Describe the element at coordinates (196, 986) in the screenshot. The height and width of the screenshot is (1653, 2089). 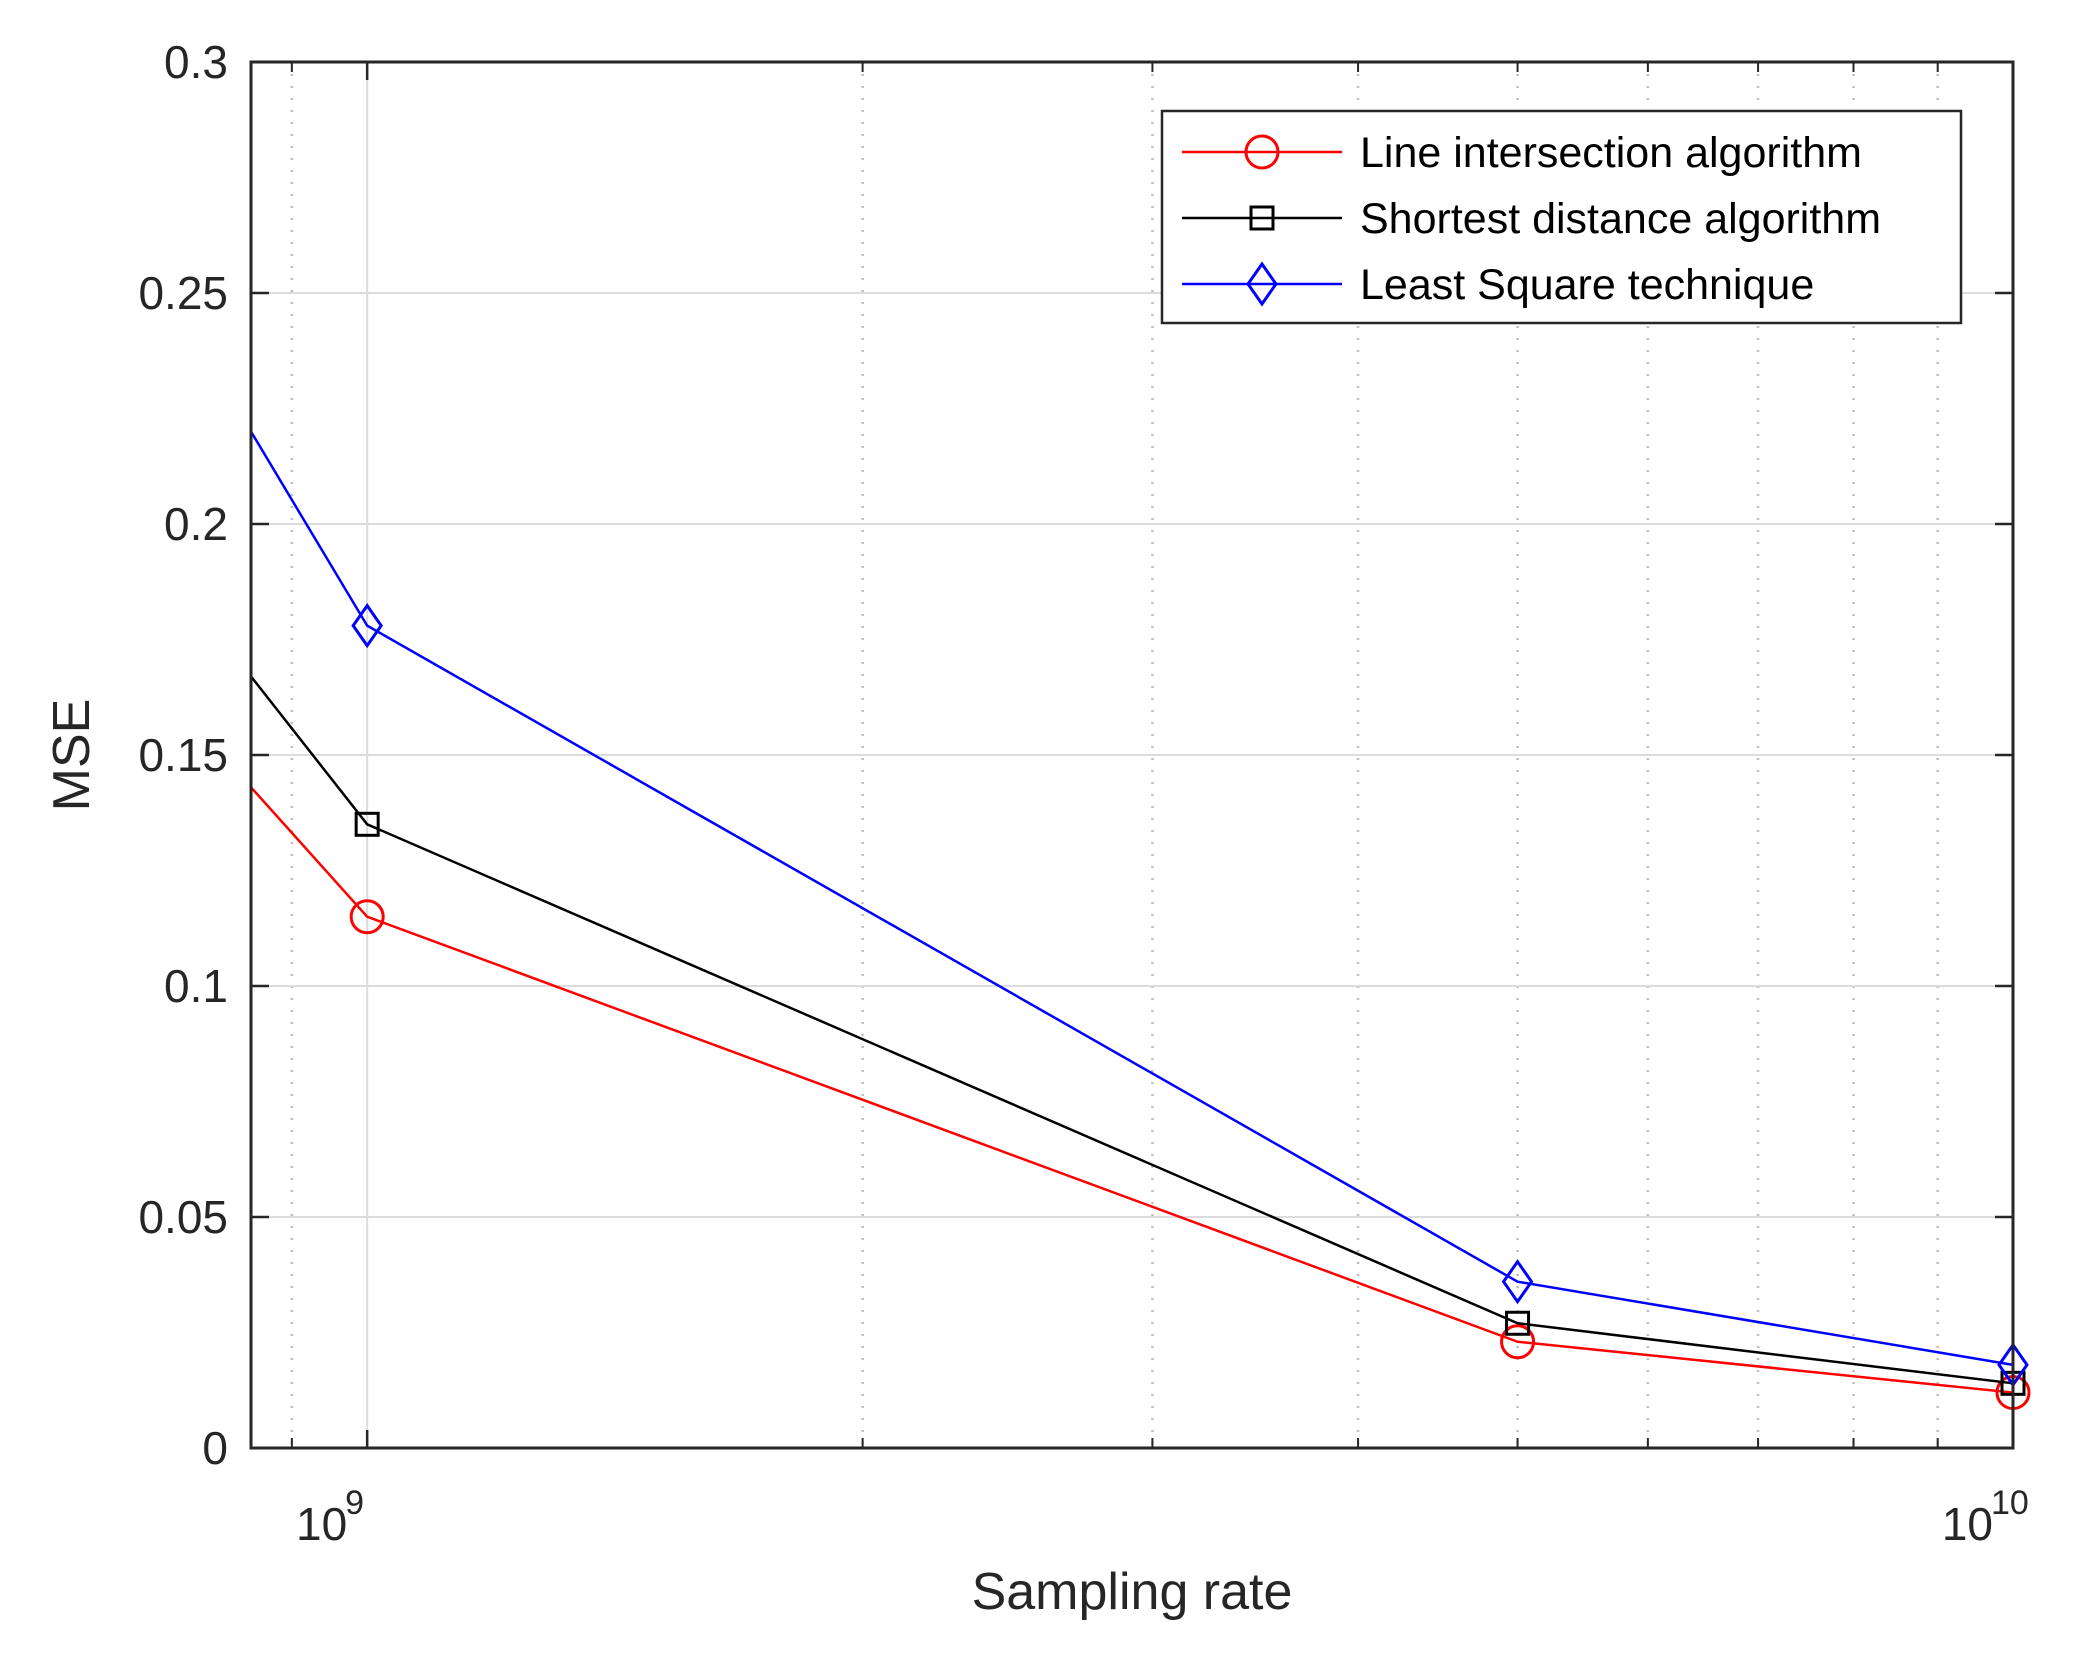
I see `y-tick-label: 0.1` at that location.